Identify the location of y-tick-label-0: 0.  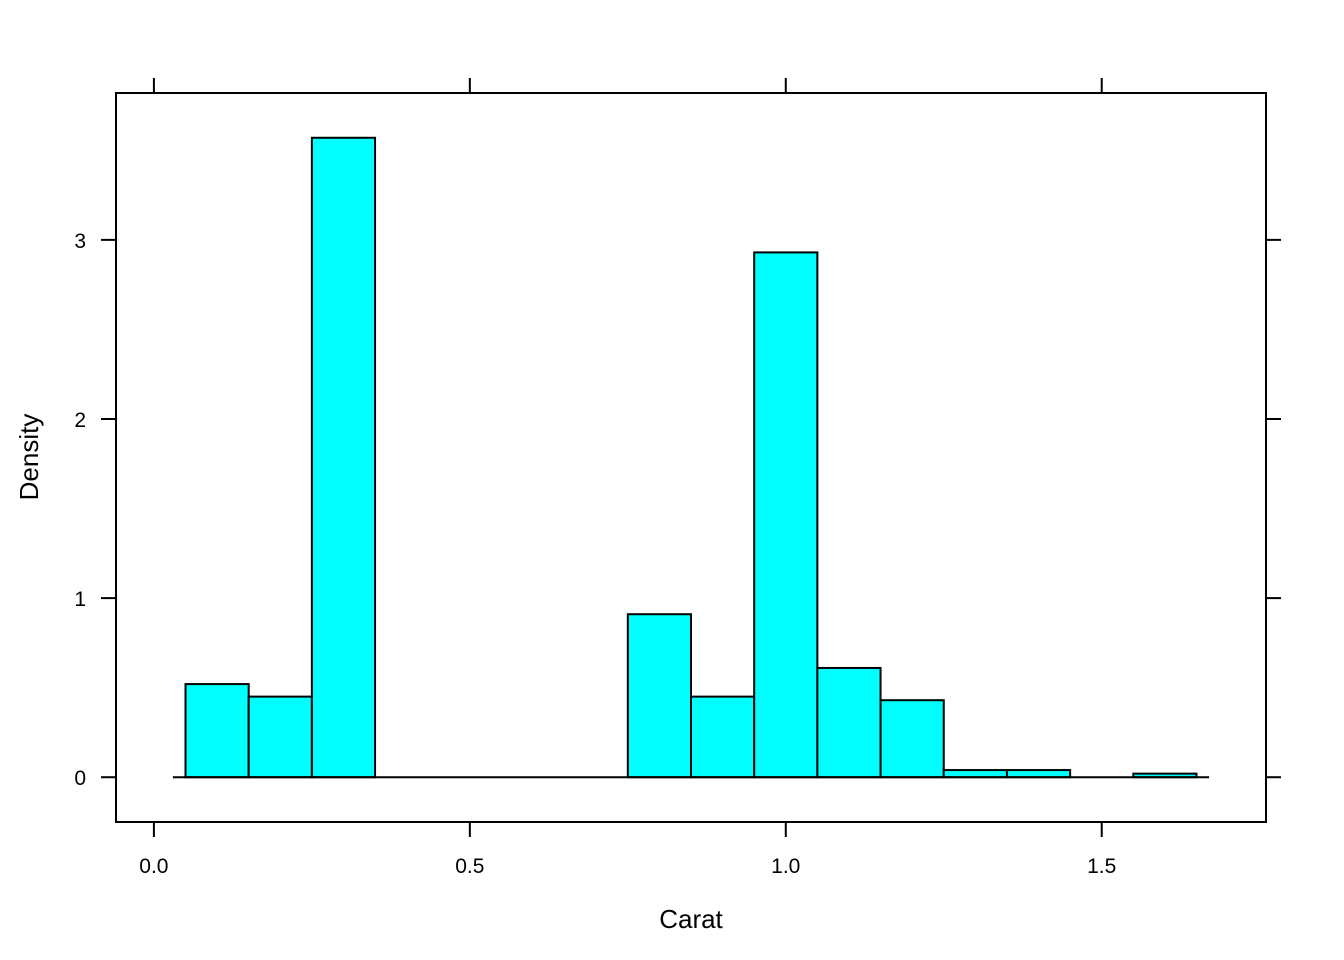
(80, 778).